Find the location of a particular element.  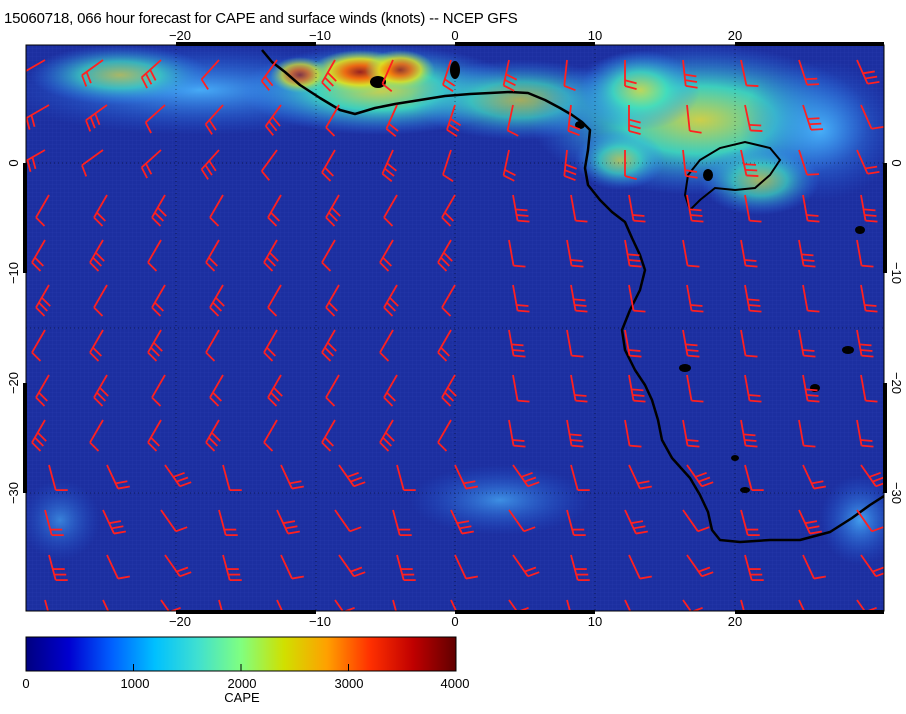

colorbar-ticks is located at coordinates (241, 667).